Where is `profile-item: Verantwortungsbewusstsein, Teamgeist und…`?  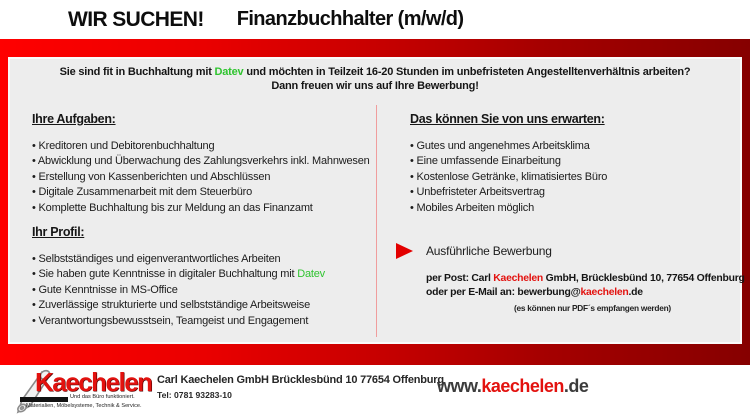 profile-item: Verantwortungsbewusstsein, Teamgeist und… is located at coordinates (202, 321).